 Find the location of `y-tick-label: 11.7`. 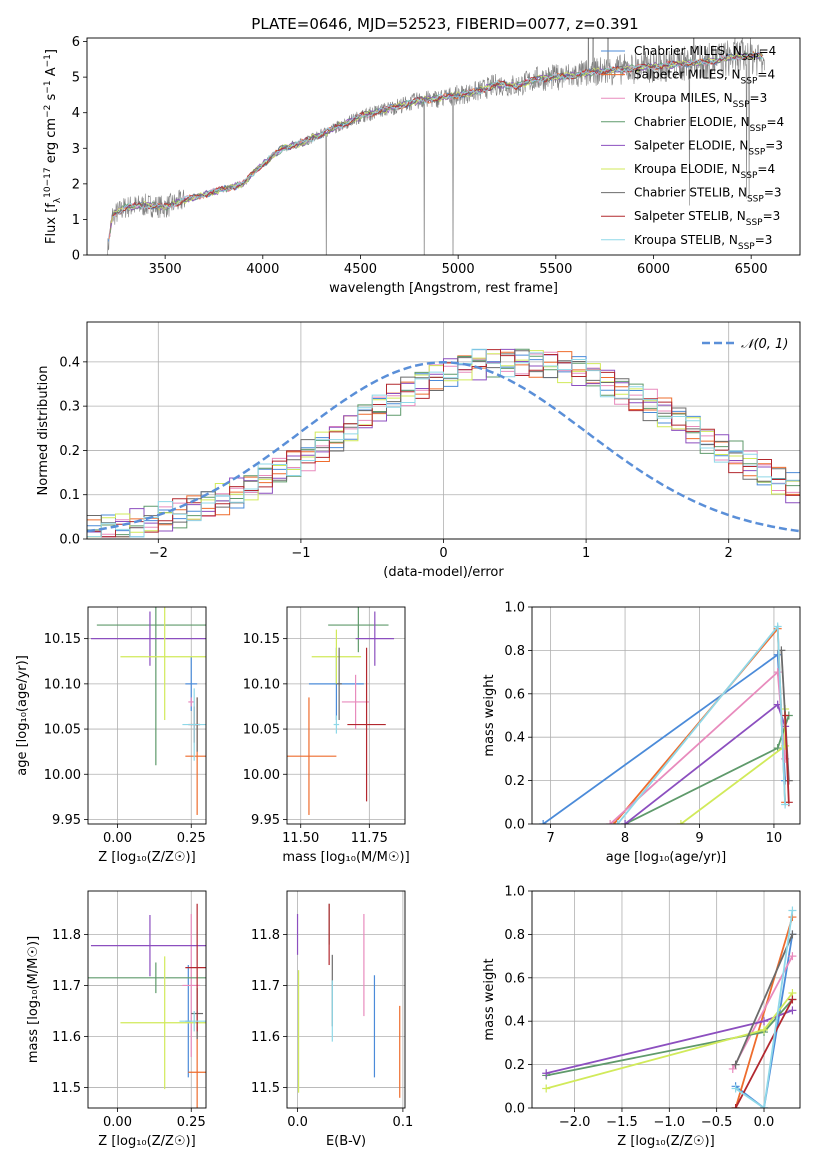

y-tick-label: 11.7 is located at coordinates (66, 986).